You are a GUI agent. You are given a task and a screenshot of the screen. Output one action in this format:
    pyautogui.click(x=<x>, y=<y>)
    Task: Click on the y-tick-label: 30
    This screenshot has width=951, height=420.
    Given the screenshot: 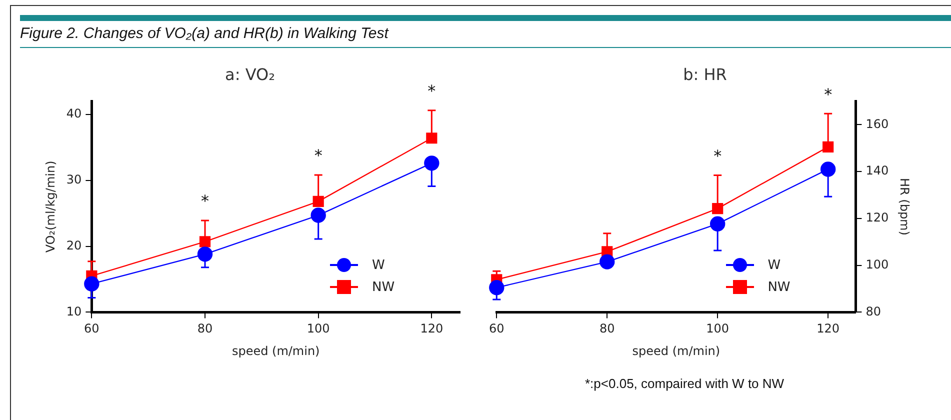 What is the action you would take?
    pyautogui.click(x=74, y=179)
    